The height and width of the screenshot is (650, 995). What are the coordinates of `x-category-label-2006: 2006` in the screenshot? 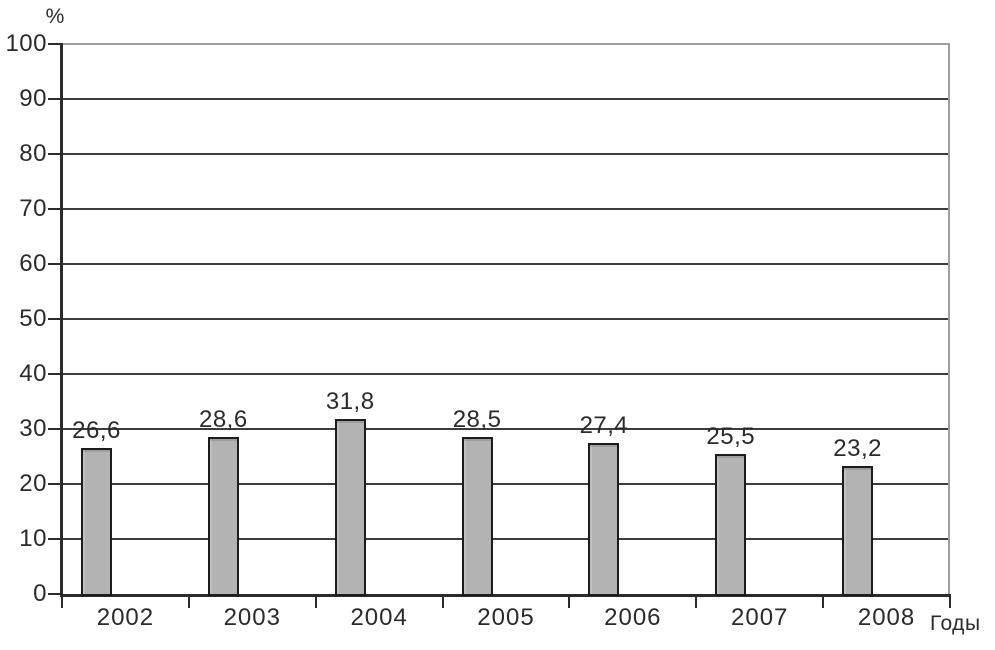 It's located at (633, 617).